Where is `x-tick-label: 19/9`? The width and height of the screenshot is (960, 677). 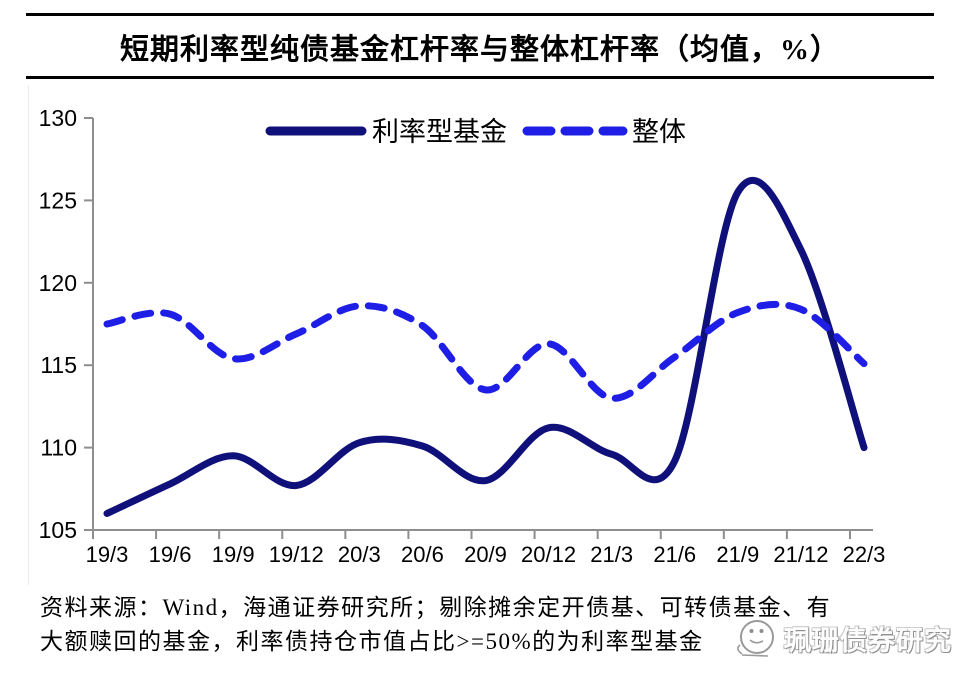
x-tick-label: 19/9 is located at coordinates (233, 554).